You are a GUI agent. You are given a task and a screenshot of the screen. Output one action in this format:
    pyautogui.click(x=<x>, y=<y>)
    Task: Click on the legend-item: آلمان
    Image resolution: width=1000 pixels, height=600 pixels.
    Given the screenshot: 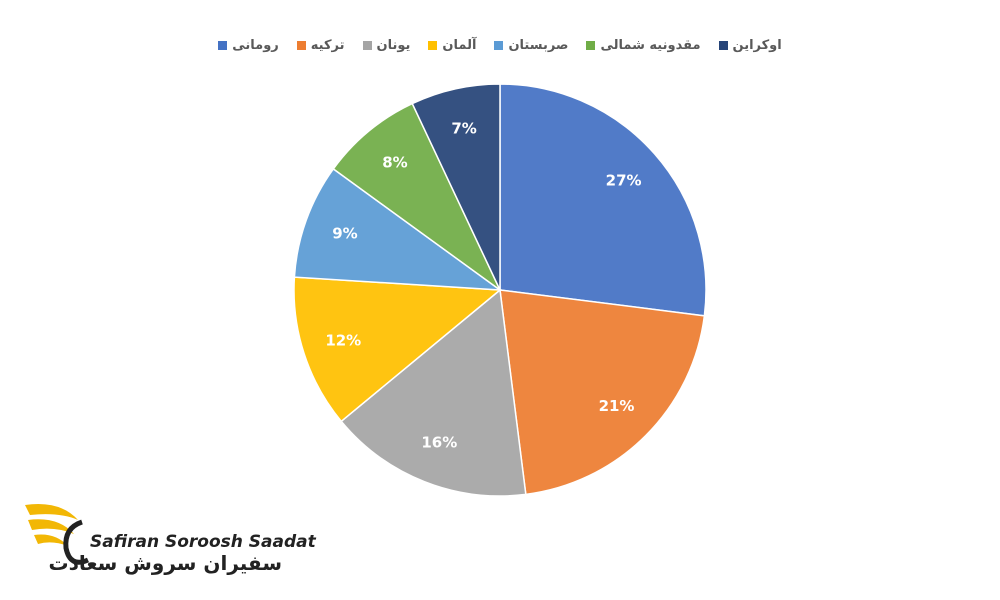 What is the action you would take?
    pyautogui.click(x=452, y=45)
    